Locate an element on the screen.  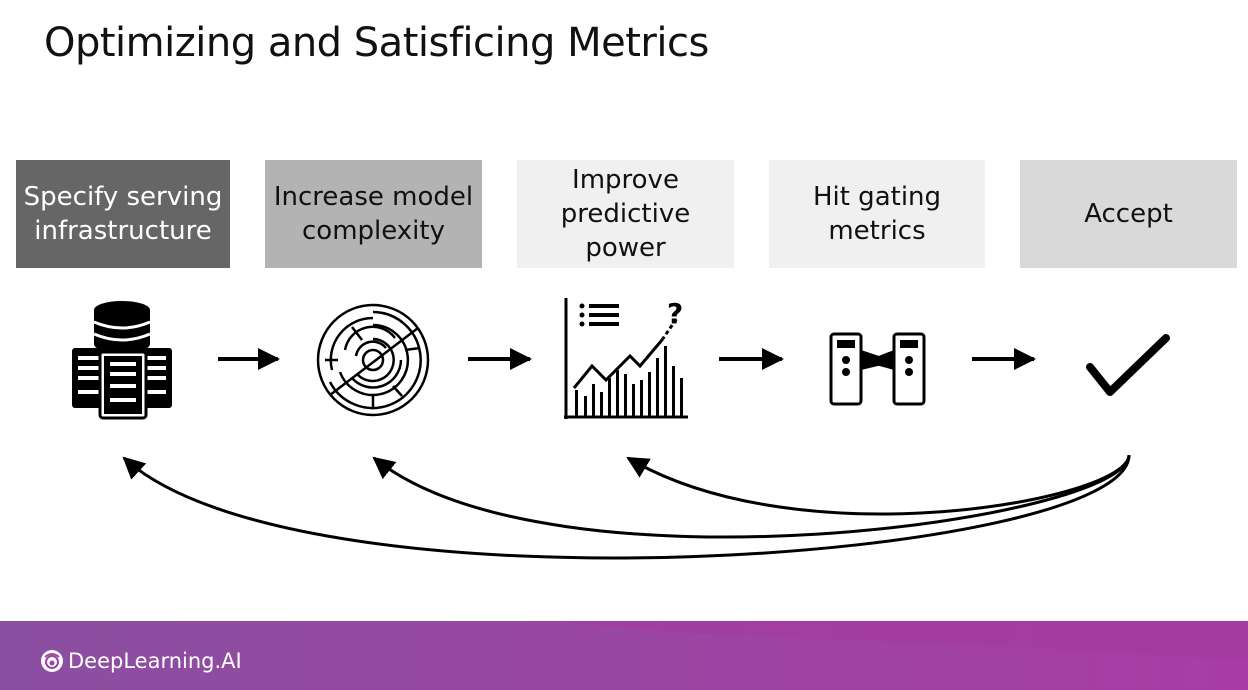
step-specify-serving-infrastructure: Specify serving infrastructure is located at coordinates (123, 214).